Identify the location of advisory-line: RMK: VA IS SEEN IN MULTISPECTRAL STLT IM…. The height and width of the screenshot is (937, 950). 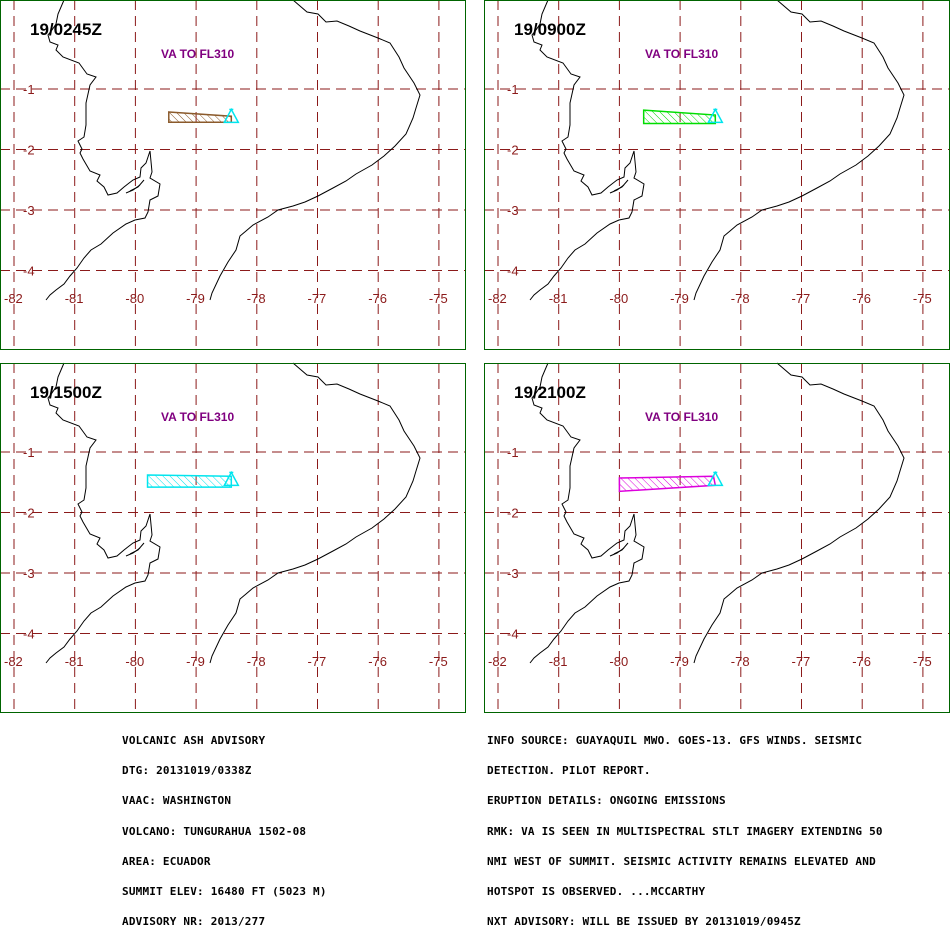
(685, 831).